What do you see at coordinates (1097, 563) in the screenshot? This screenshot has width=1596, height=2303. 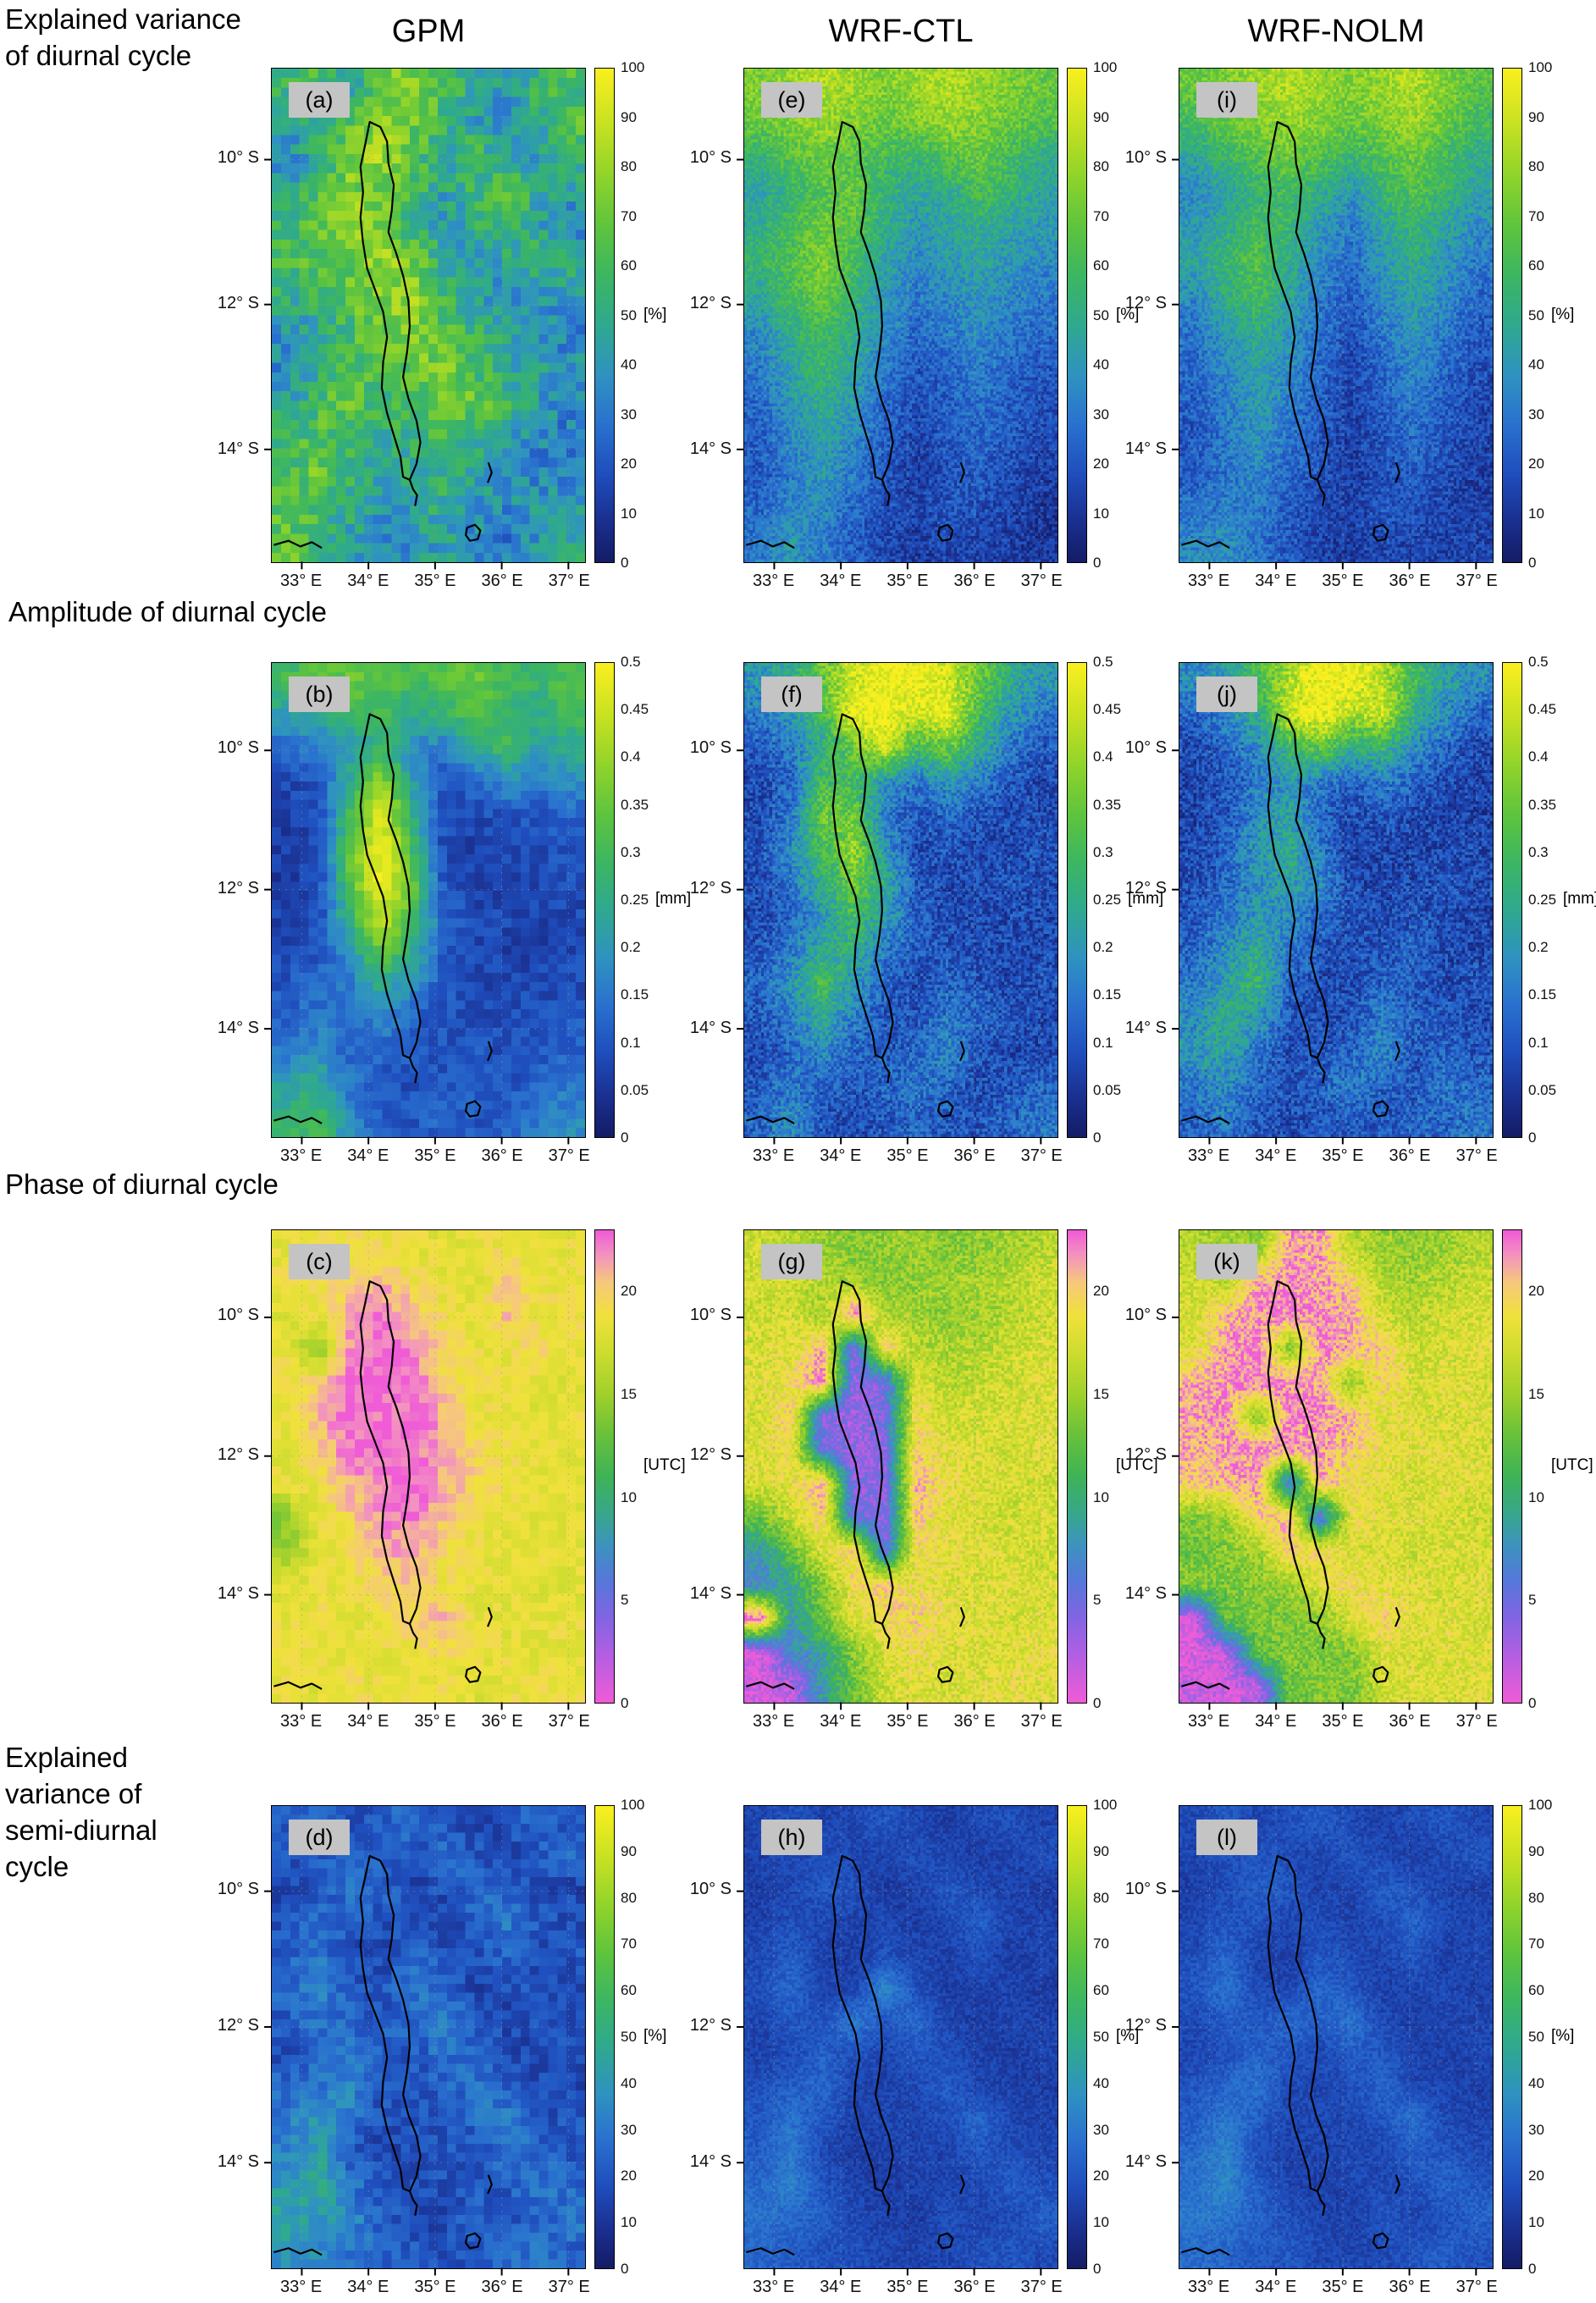 I see `colorbar-tick-label: 0` at bounding box center [1097, 563].